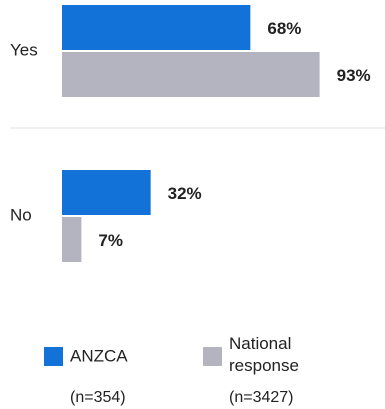 The width and height of the screenshot is (385, 409). What do you see at coordinates (99, 355) in the screenshot?
I see `legend-label: ANZCA` at bounding box center [99, 355].